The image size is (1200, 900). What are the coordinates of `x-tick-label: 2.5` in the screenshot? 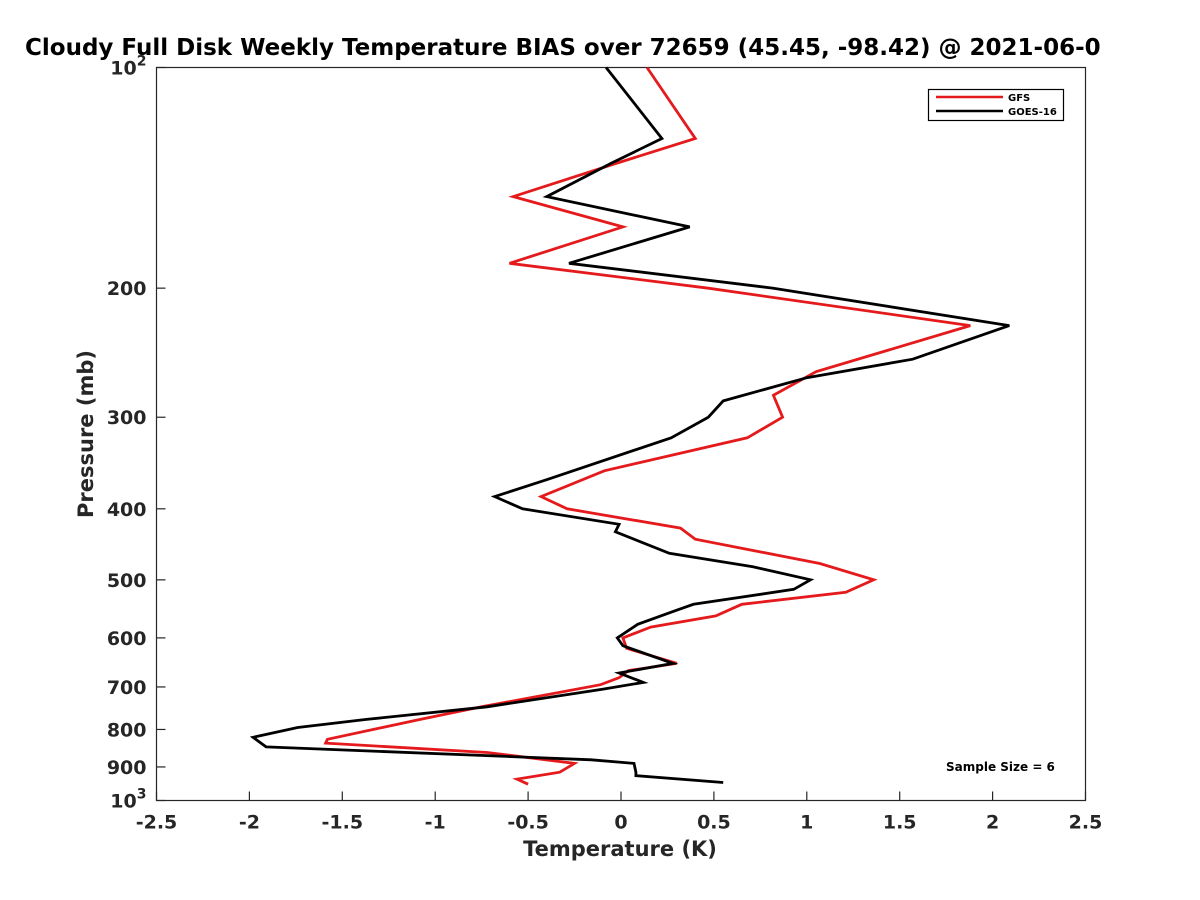 It's located at (1086, 823).